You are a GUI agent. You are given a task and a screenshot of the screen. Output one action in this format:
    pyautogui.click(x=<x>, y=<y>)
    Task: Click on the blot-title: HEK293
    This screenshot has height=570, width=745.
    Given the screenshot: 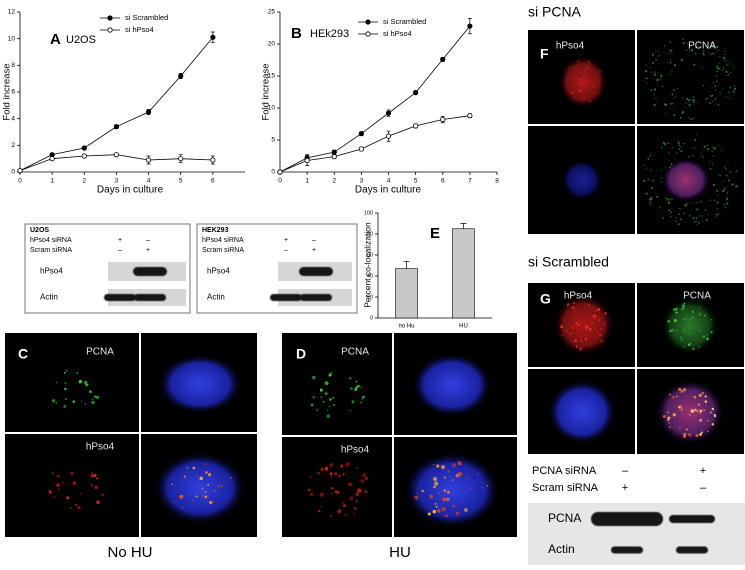 What is the action you would take?
    pyautogui.click(x=215, y=230)
    